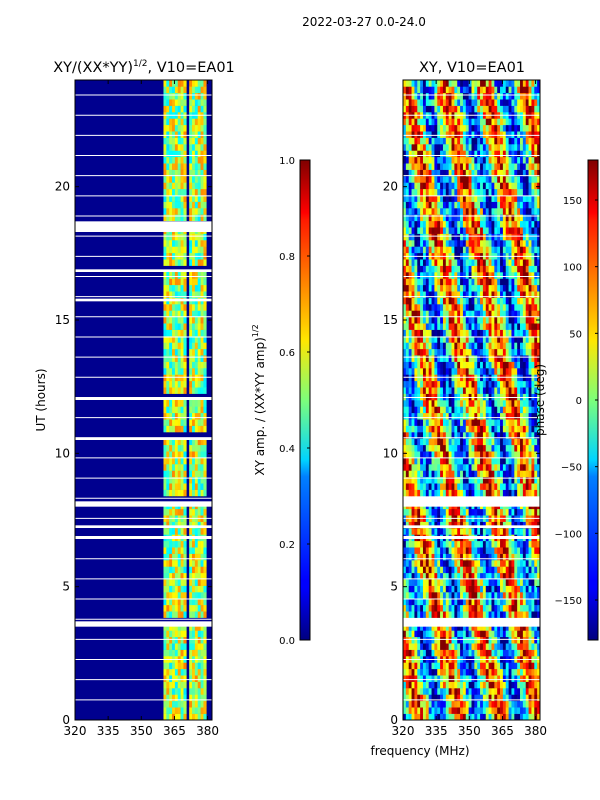 The image size is (600, 800). Describe the element at coordinates (472, 68) in the screenshot. I see `phase-panel-title: XY, V10=EA01` at that location.